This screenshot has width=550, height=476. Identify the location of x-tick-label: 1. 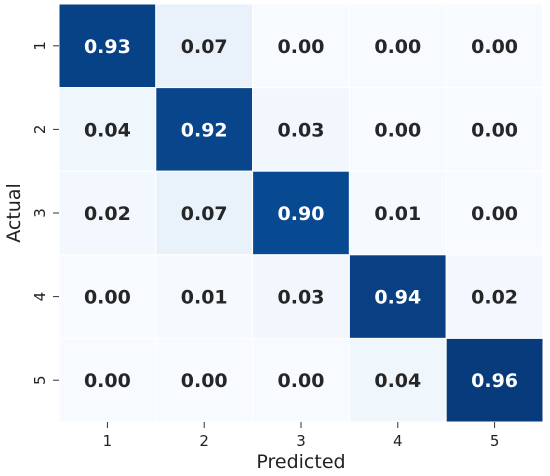
(108, 441).